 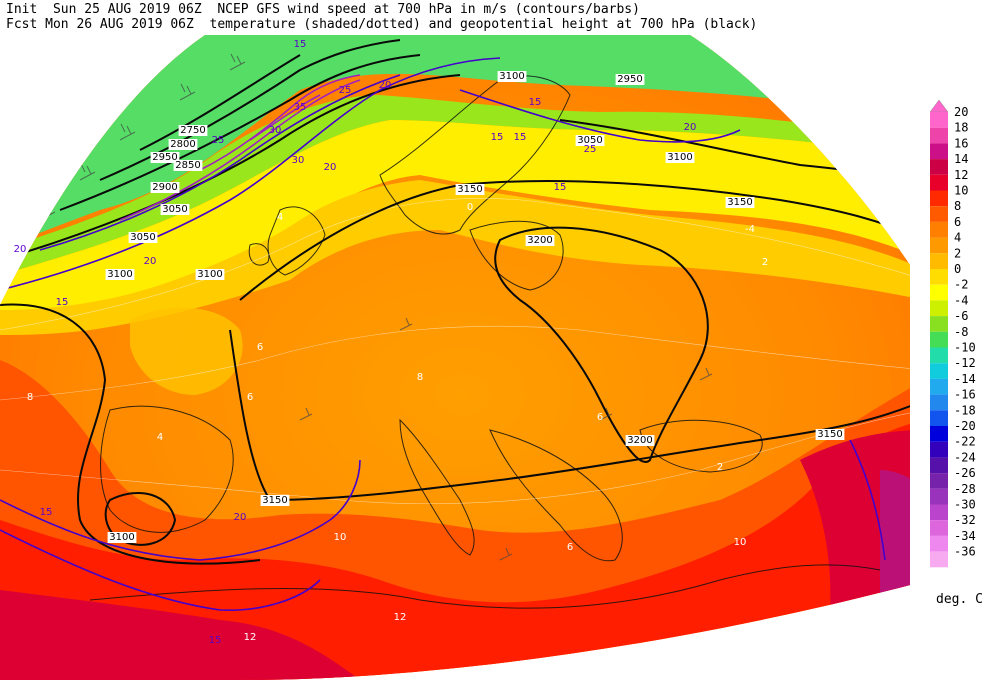 I want to click on colorbar-tick-label: -36, so click(x=965, y=552).